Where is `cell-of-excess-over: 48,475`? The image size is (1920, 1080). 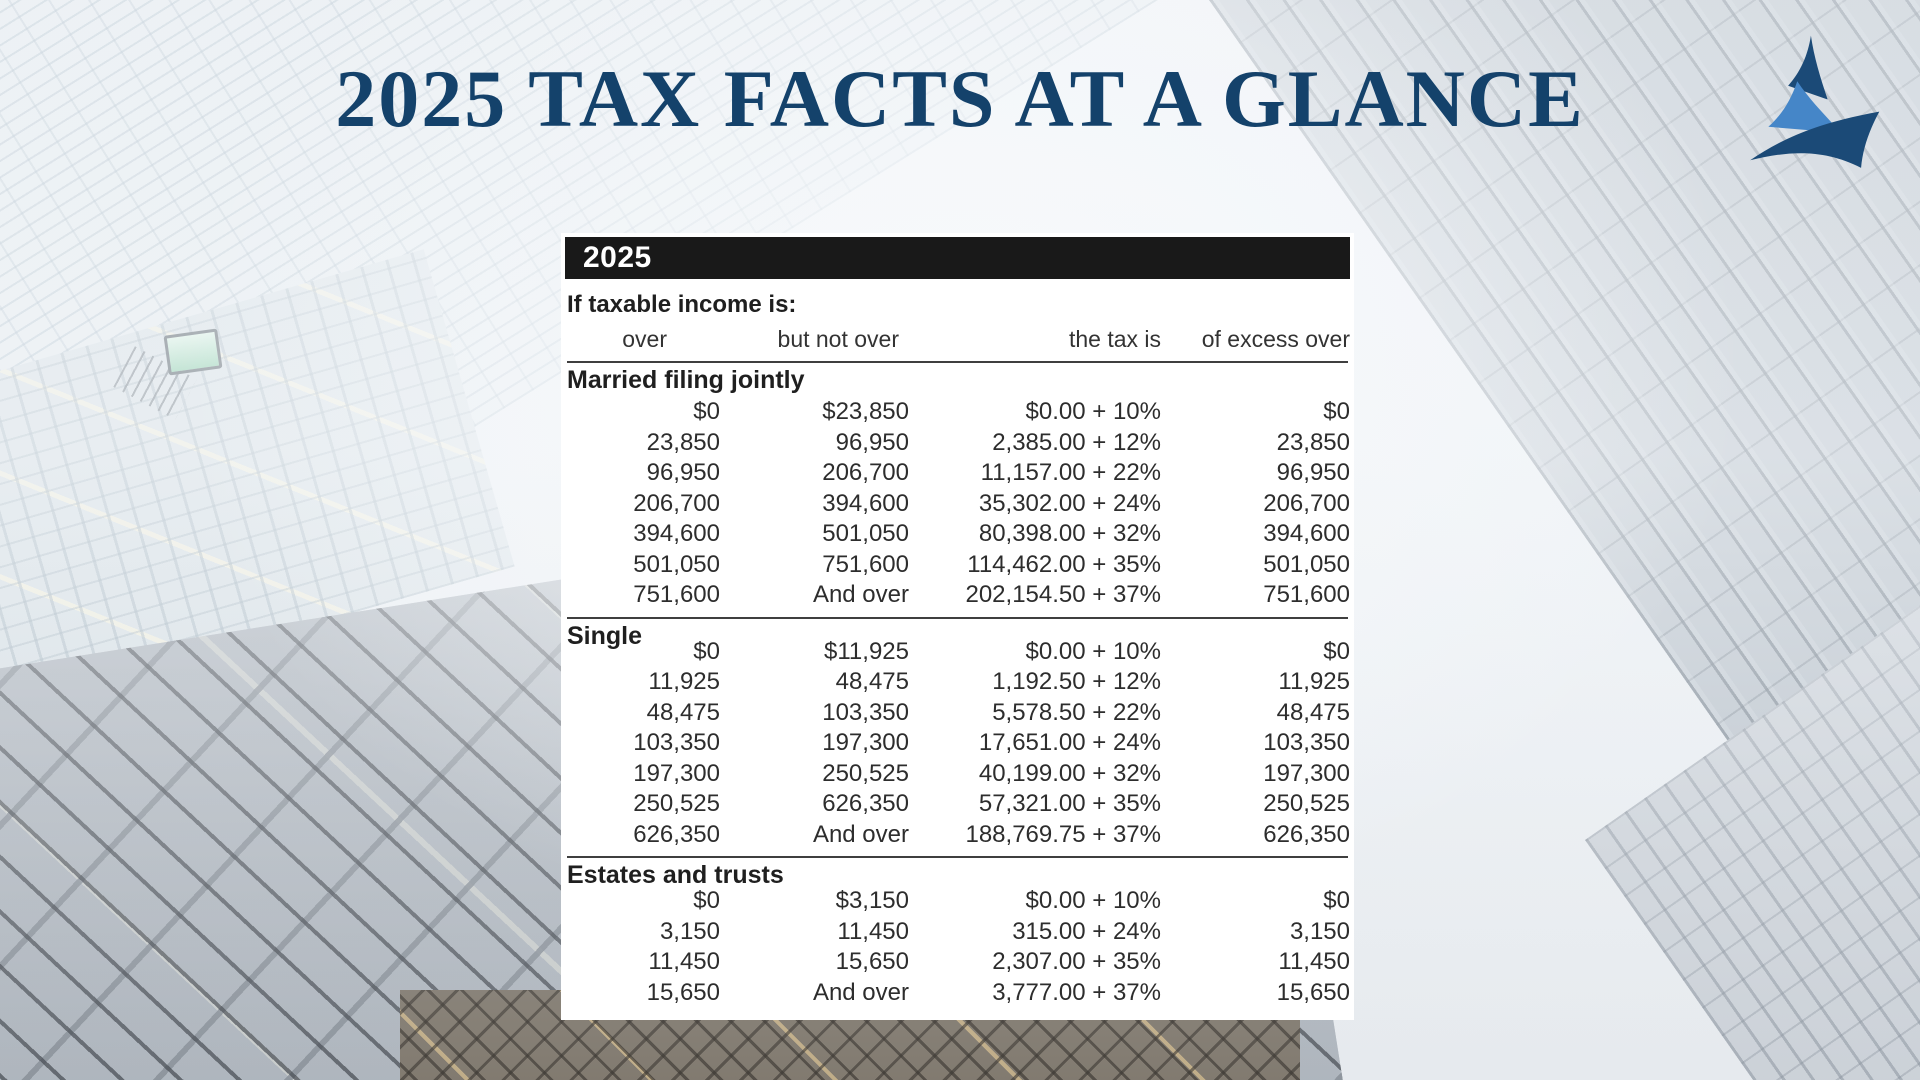 cell-of-excess-over: 48,475 is located at coordinates (1313, 712).